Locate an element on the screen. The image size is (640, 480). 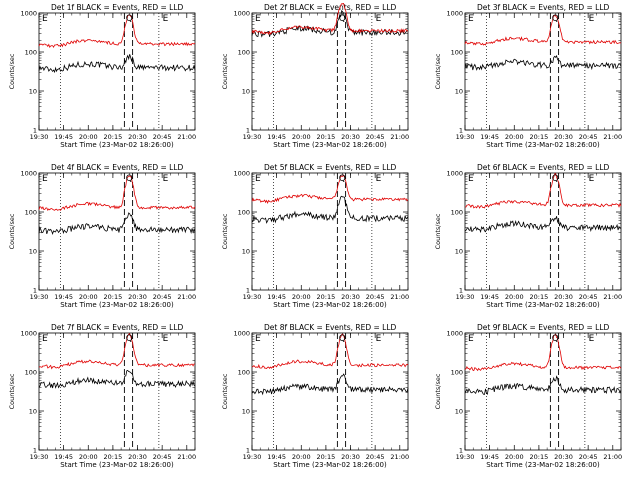
panel-title: Det 5f BLACK = Events, RED = LLD is located at coordinates (330, 167).